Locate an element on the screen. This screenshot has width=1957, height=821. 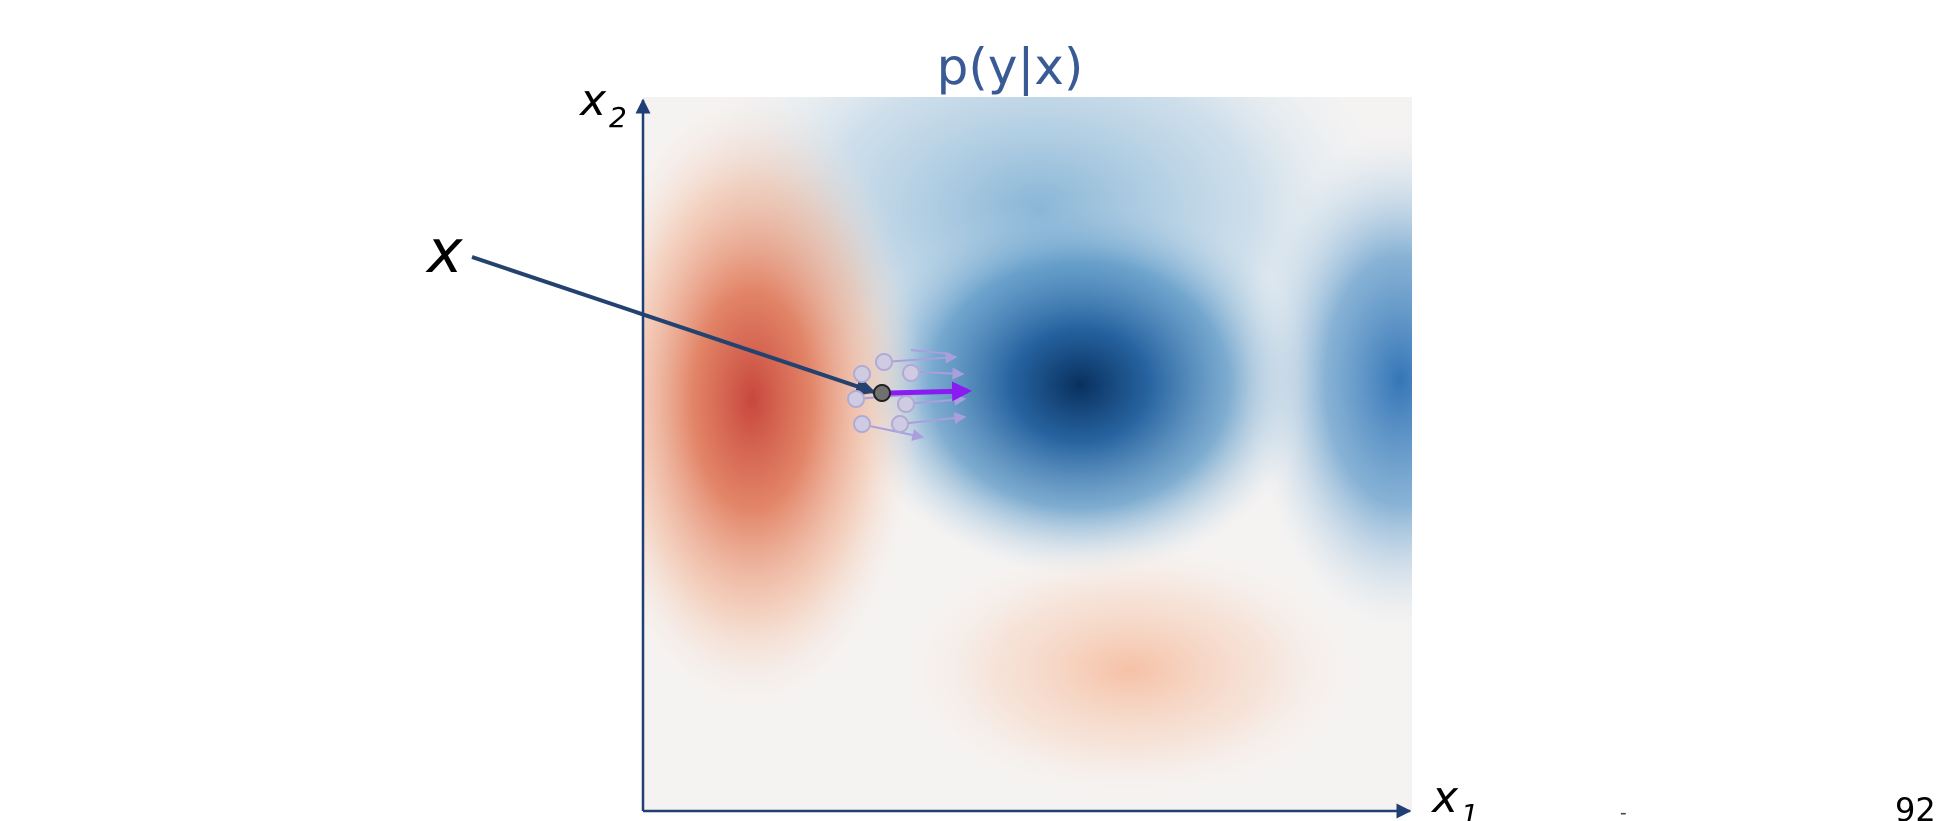
point-label: x is located at coordinates (444, 252).